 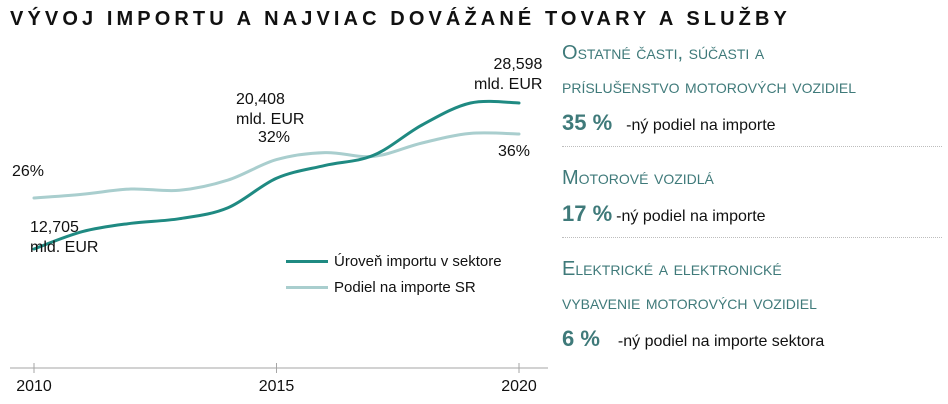 I want to click on import-2010-label: 12,705 mld. EUR, so click(x=64, y=237).